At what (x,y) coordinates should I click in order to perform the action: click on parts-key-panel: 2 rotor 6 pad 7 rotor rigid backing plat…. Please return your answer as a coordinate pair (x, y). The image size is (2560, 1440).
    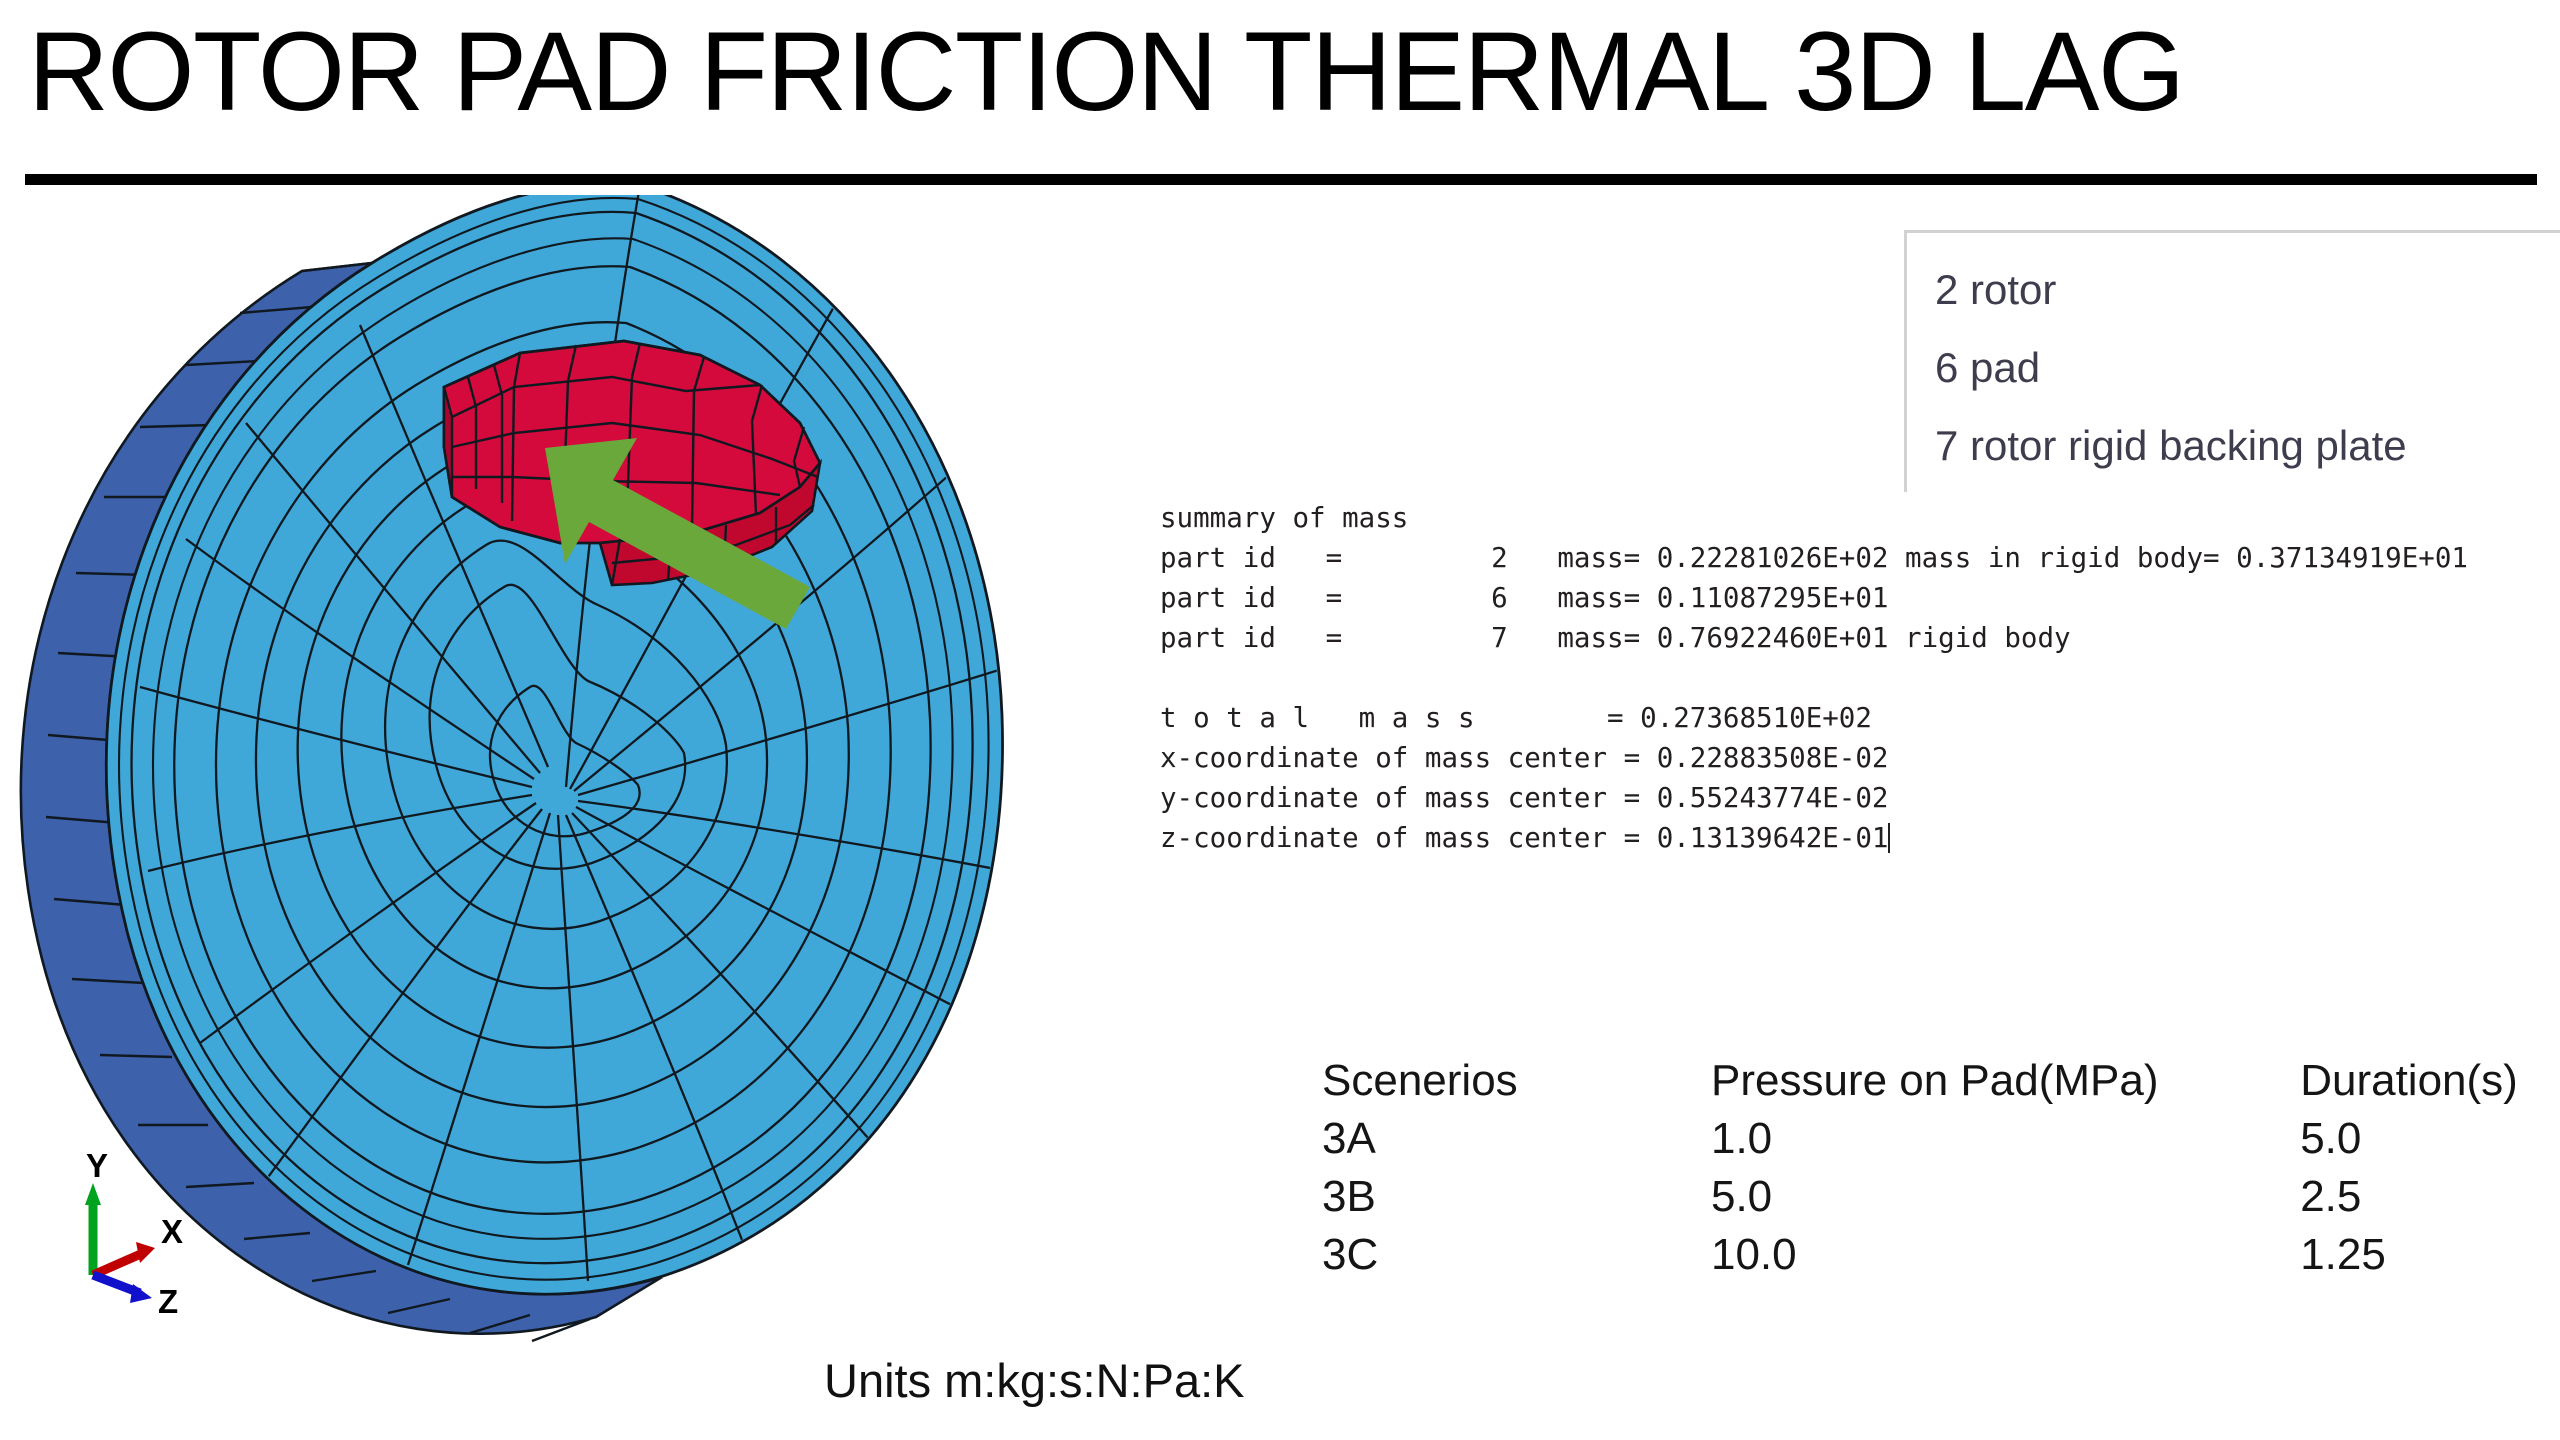
    Looking at the image, I should click on (2232, 361).